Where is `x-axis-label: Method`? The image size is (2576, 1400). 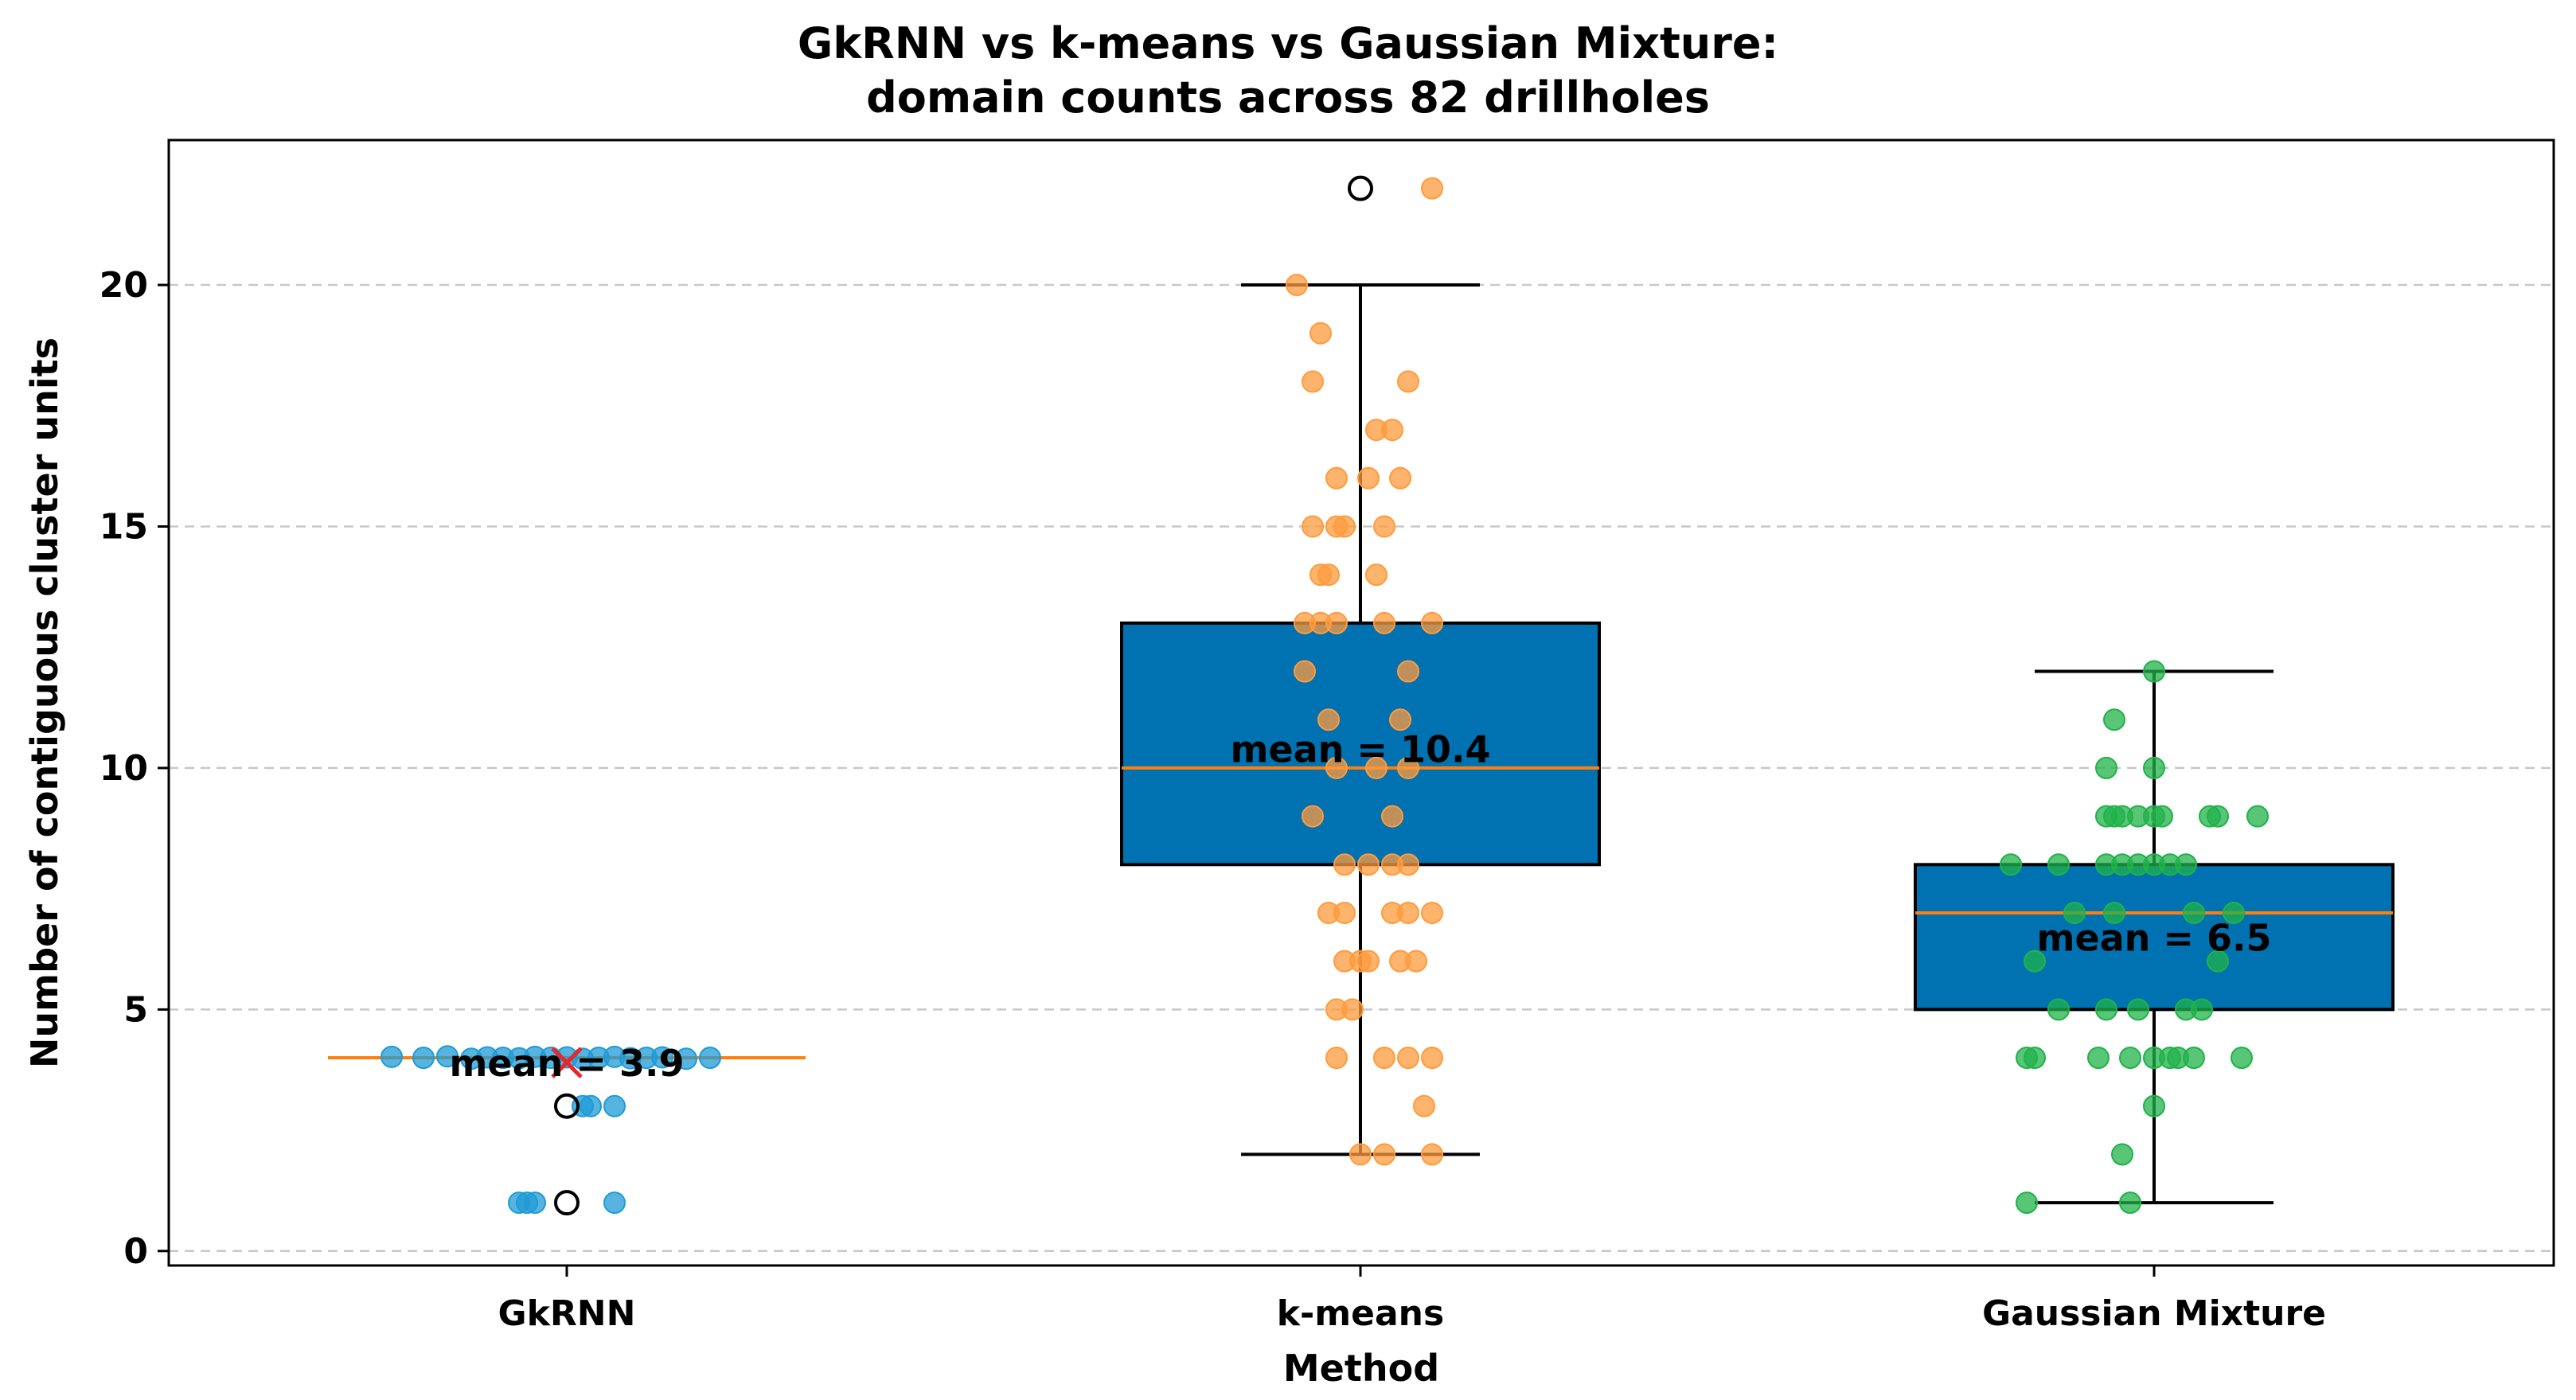
x-axis-label: Method is located at coordinates (1361, 1368).